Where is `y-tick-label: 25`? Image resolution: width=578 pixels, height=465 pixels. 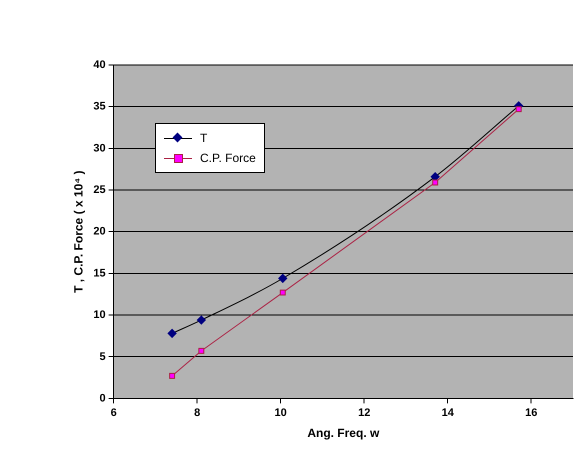 y-tick-label: 25 is located at coordinates (99, 190).